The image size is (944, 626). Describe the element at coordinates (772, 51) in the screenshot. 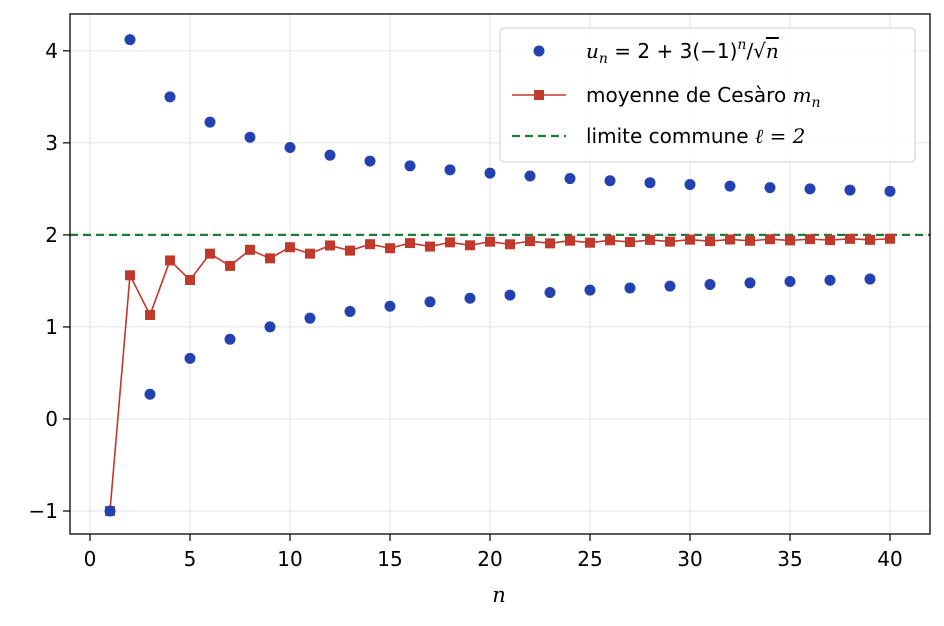

I see `legend-u-tail: n` at that location.